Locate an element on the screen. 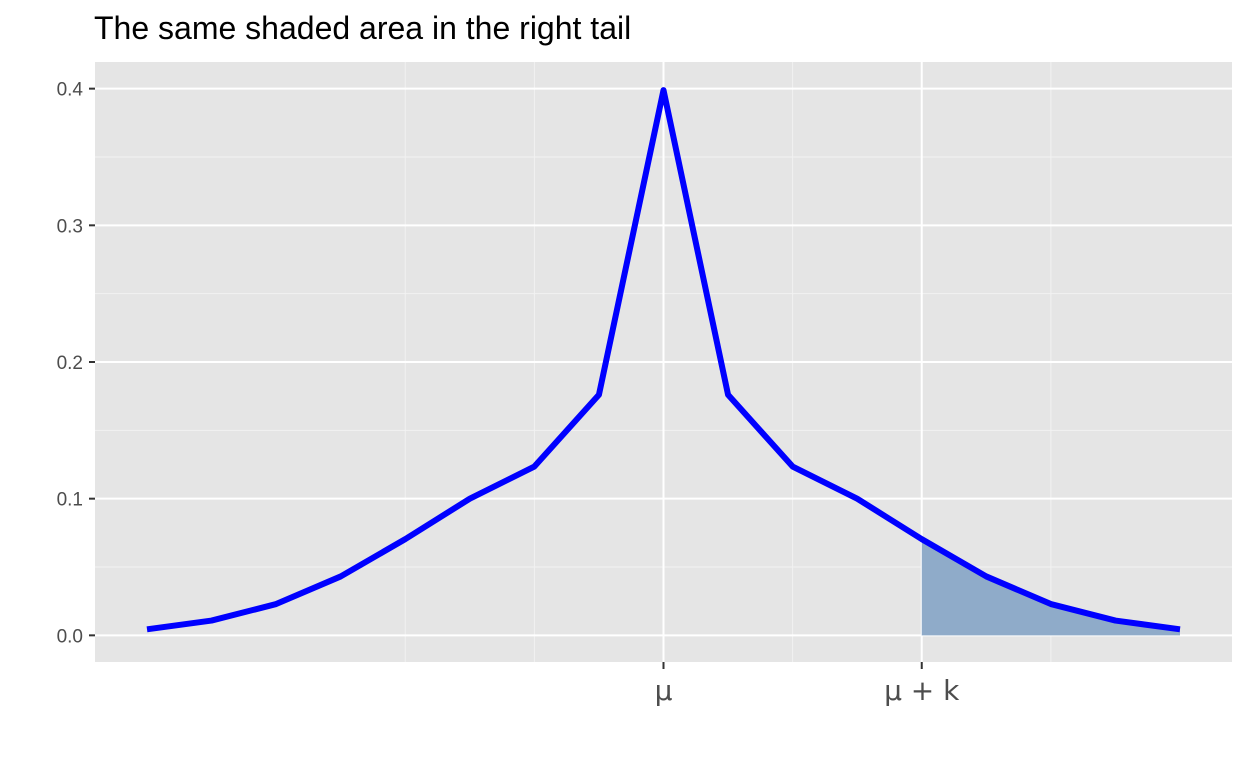 The height and width of the screenshot is (768, 1248). y-tick-label-0: 0.0 is located at coordinates (70, 636).